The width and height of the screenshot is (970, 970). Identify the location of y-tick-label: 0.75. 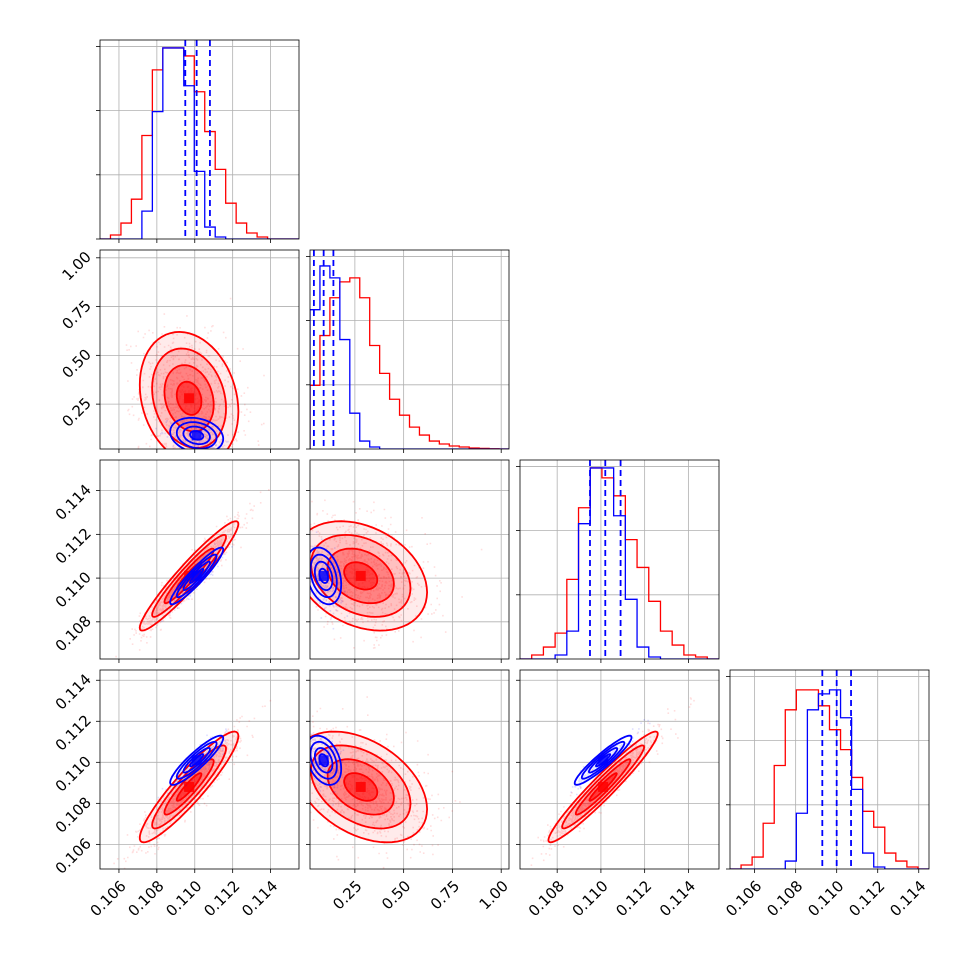
(76, 315).